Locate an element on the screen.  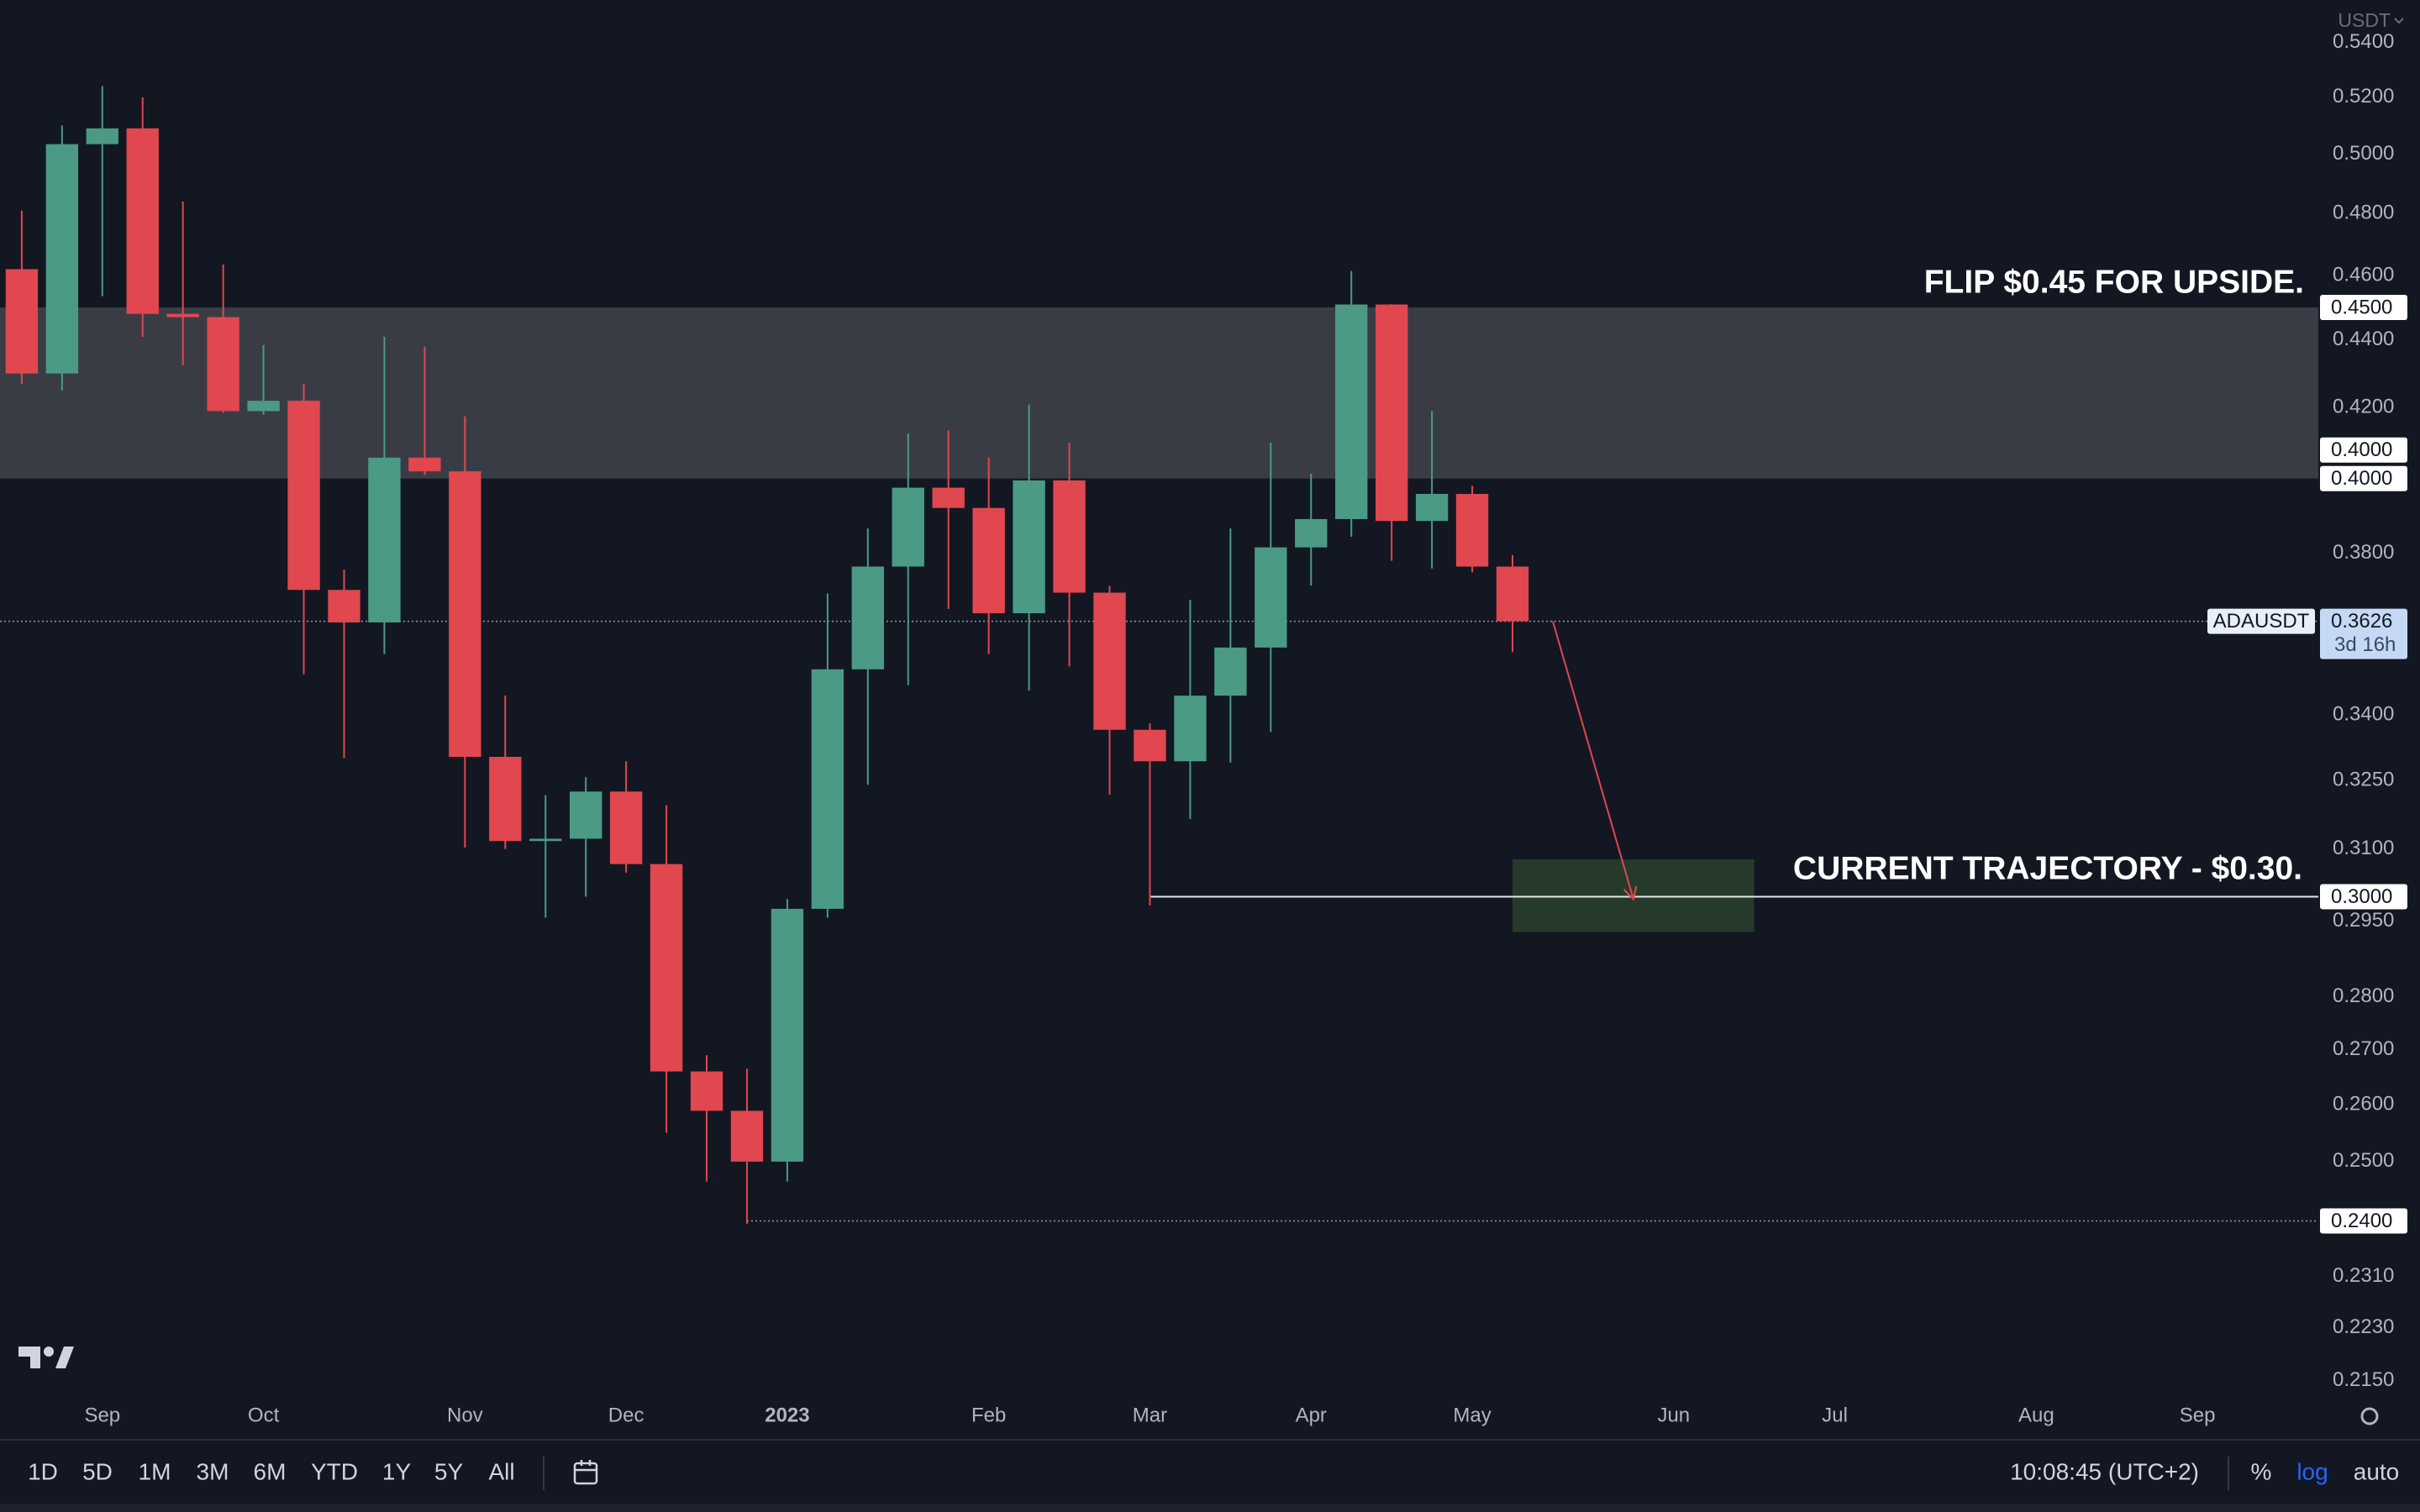
range-button: YTD is located at coordinates (334, 1471).